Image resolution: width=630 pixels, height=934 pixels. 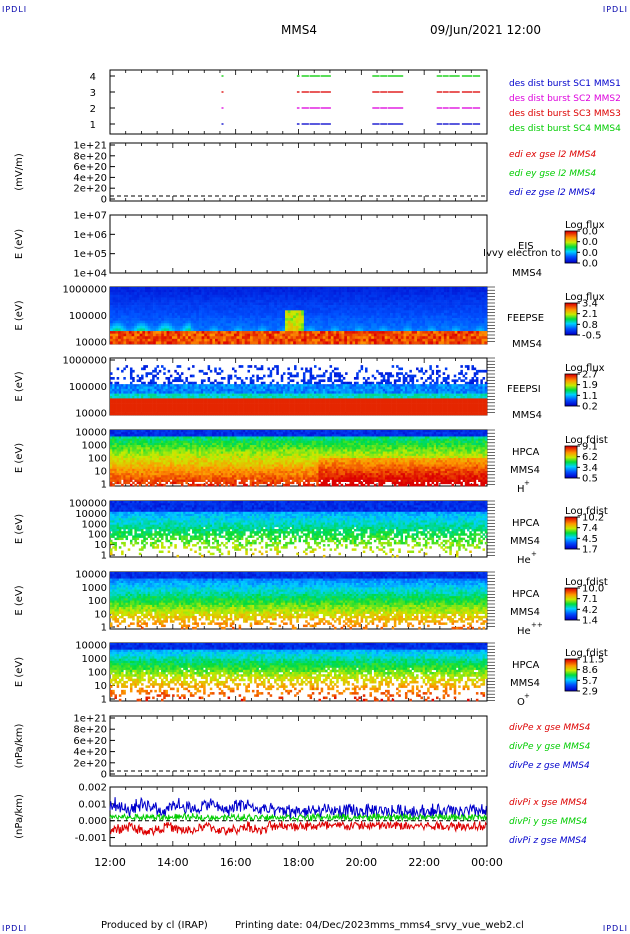 I want to click on colorbar-hpca_h, so click(x=571, y=462).